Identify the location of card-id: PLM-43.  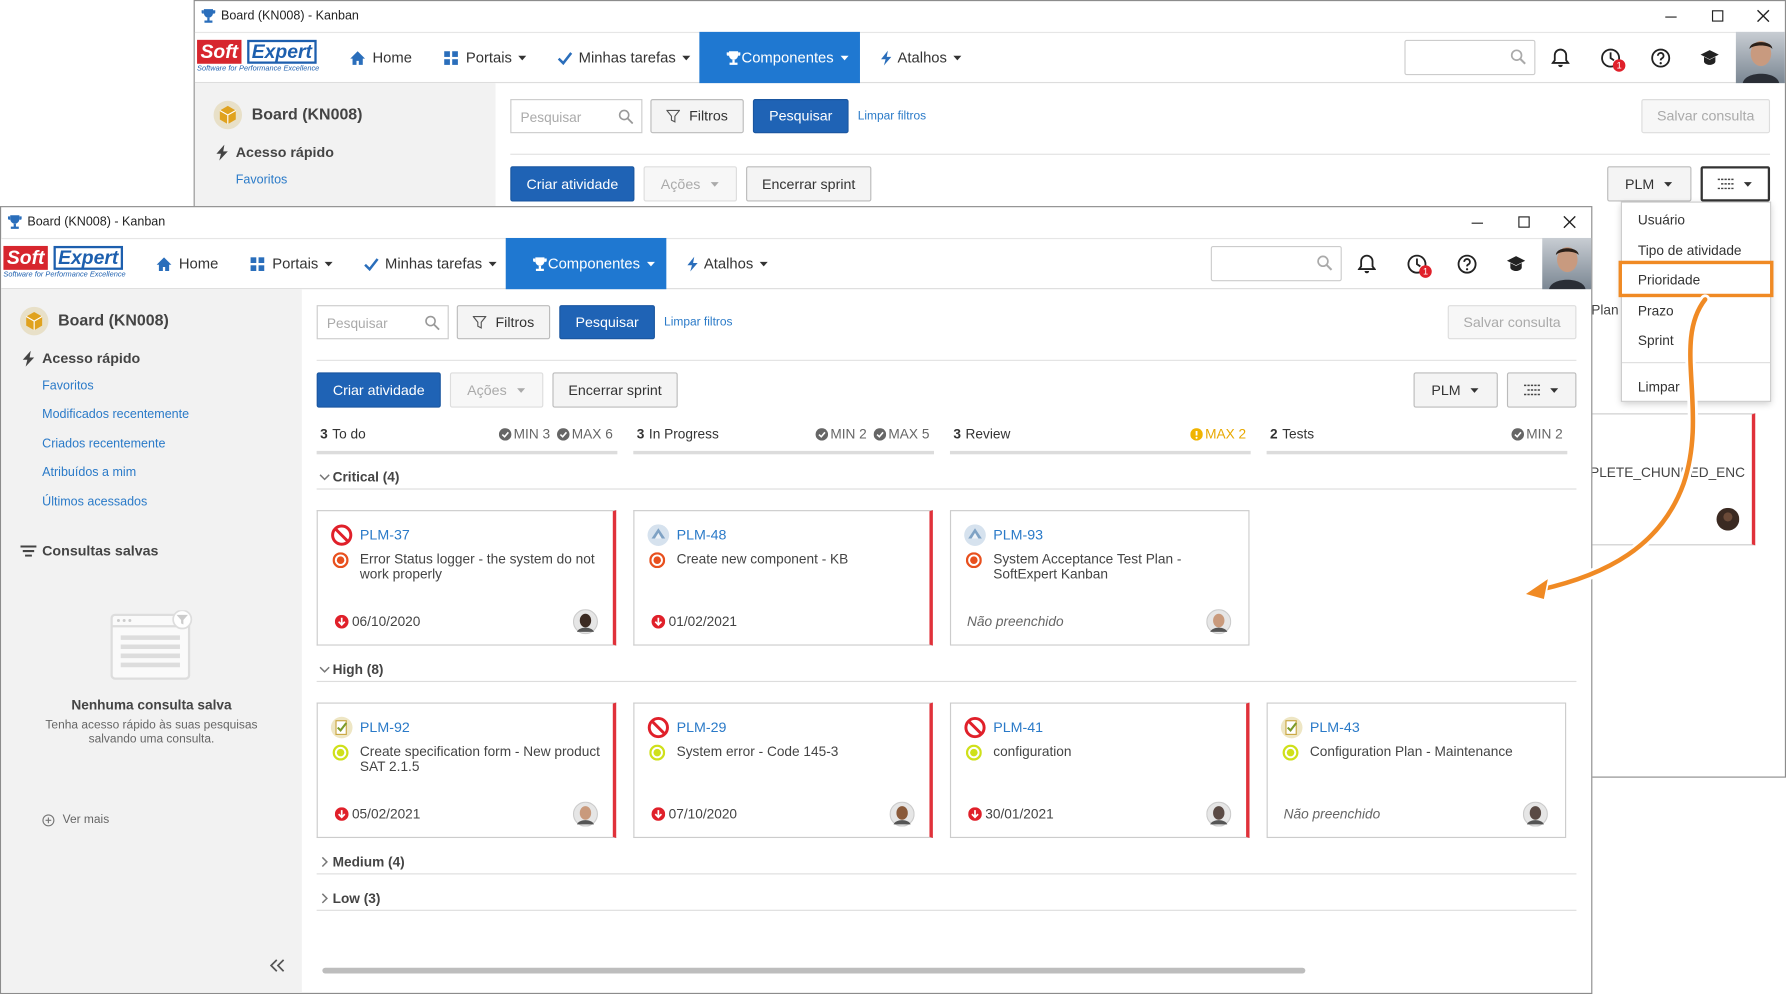
(1334, 727).